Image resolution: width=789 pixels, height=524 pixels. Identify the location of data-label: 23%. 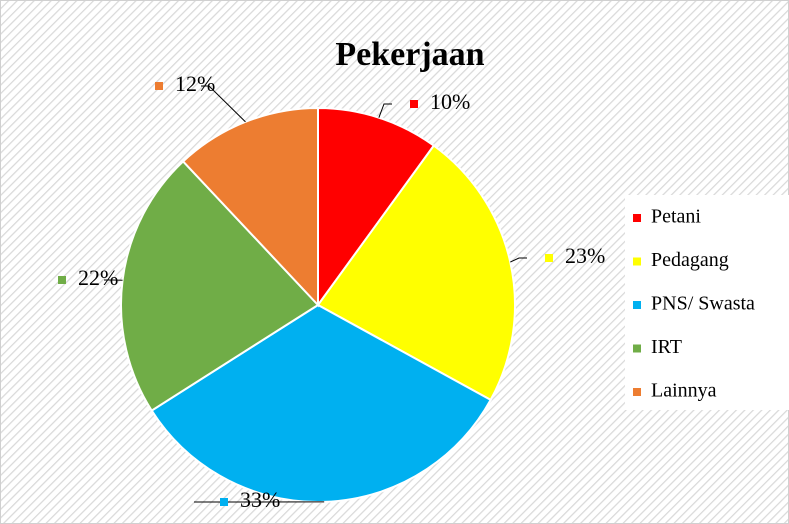
(585, 255).